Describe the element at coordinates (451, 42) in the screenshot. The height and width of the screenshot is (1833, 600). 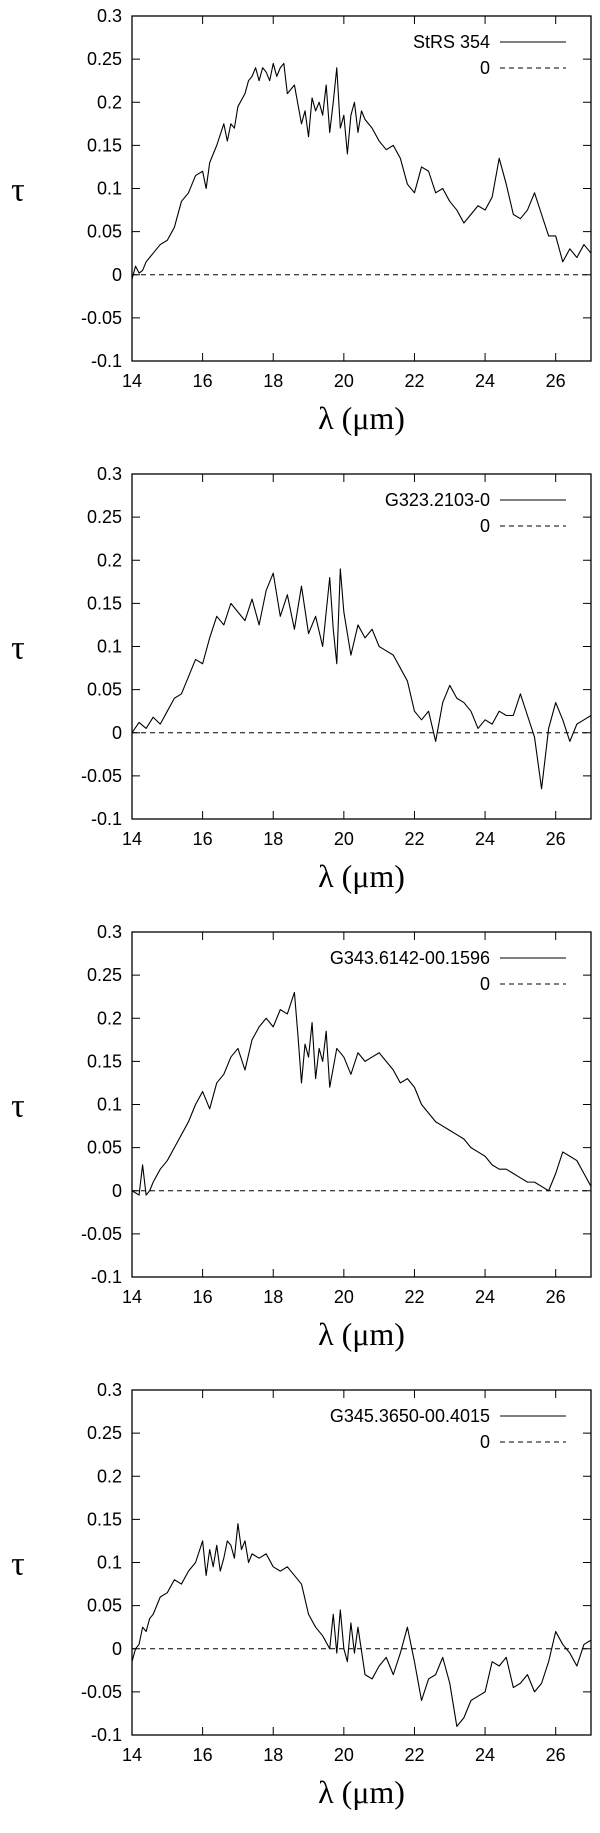
I see `legend-label: StRS 354` at that location.